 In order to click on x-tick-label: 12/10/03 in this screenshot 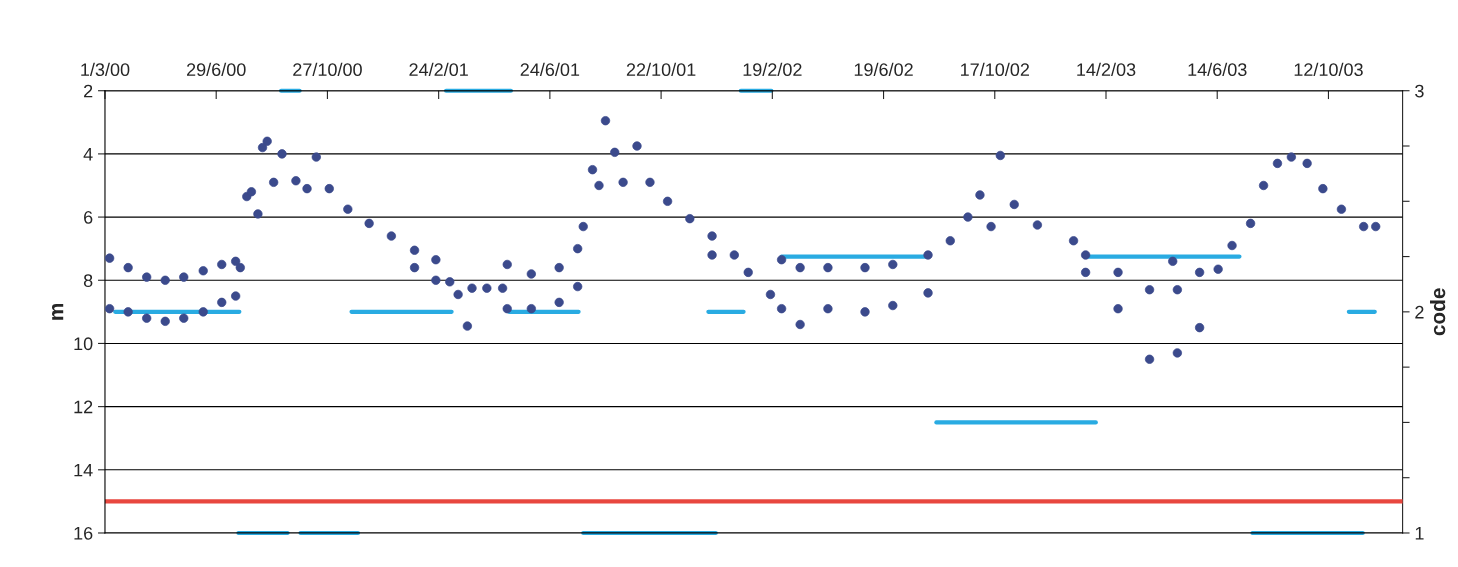, I will do `click(1328, 69)`.